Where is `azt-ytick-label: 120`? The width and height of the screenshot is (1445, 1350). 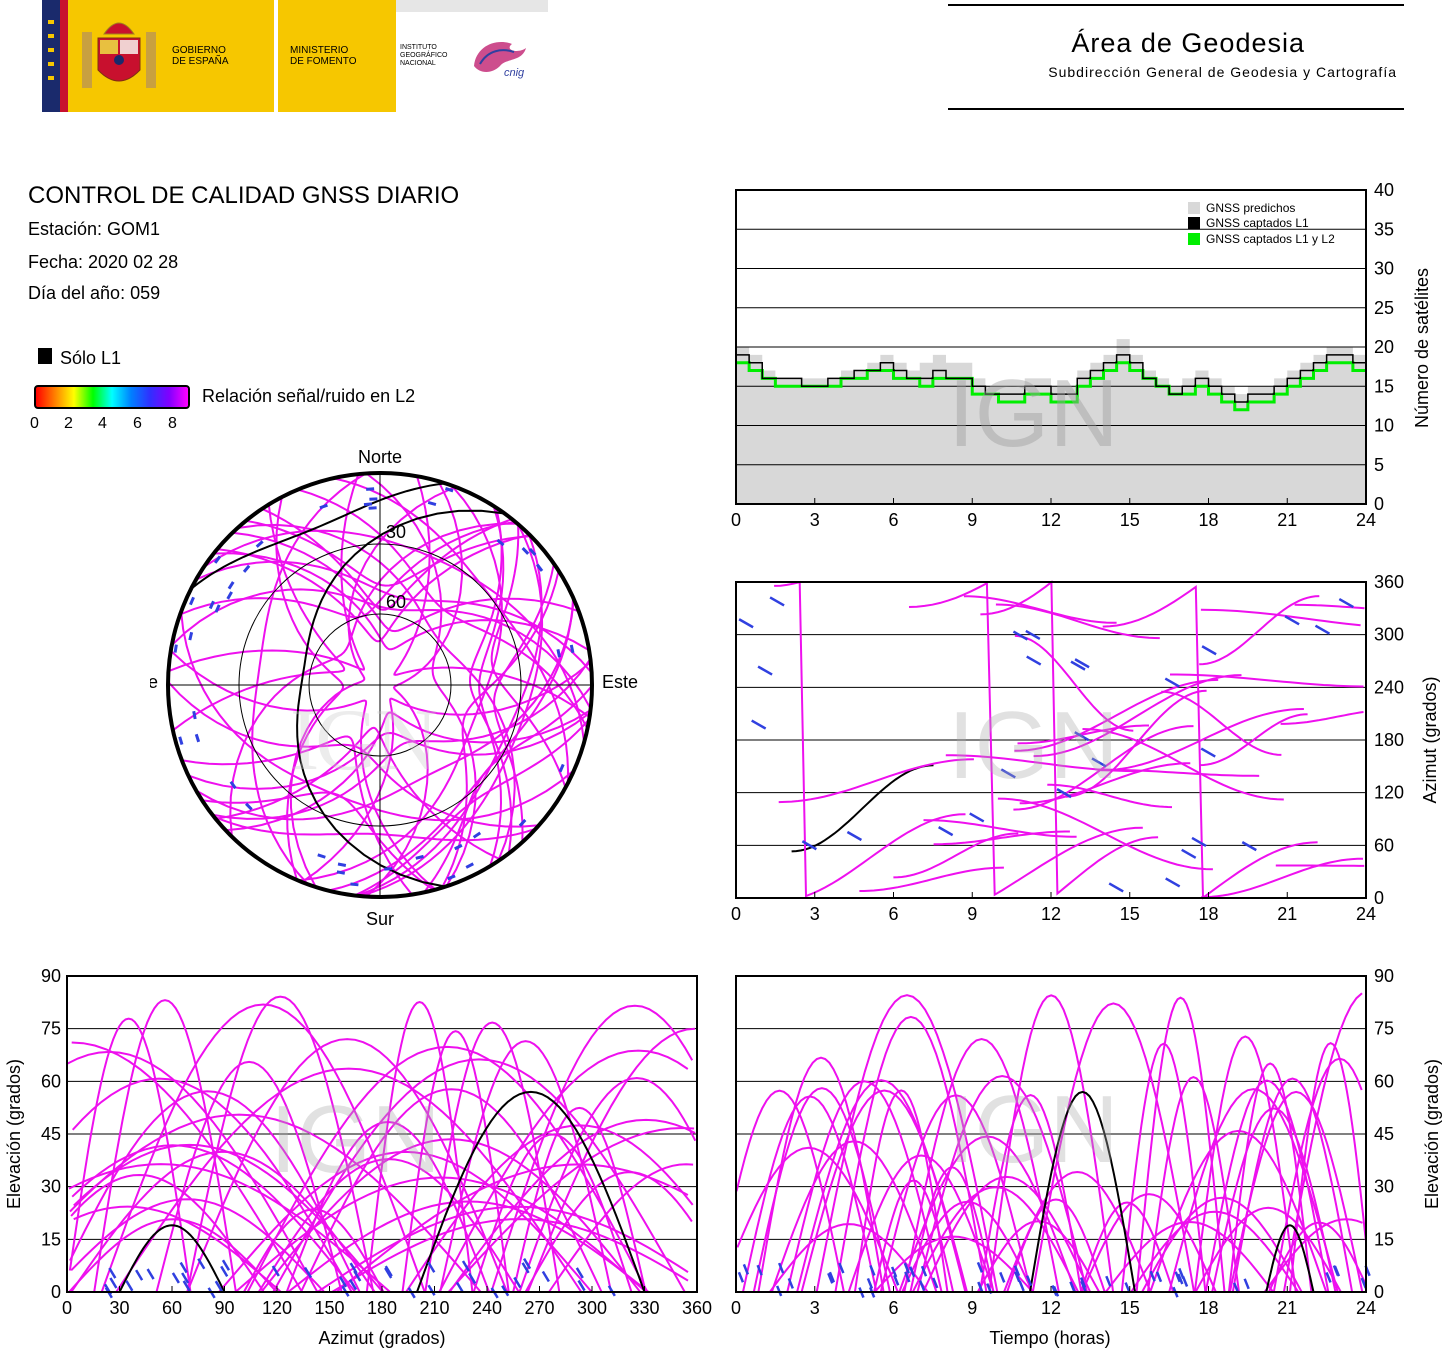 azt-ytick-label: 120 is located at coordinates (1389, 793).